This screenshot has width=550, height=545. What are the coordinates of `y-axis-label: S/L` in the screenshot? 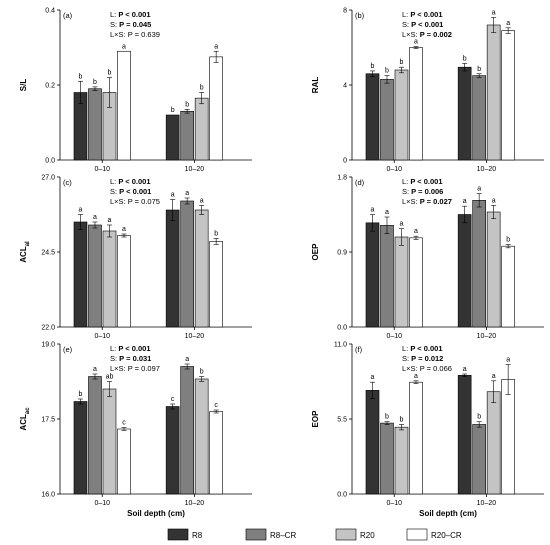 It's located at (23, 85).